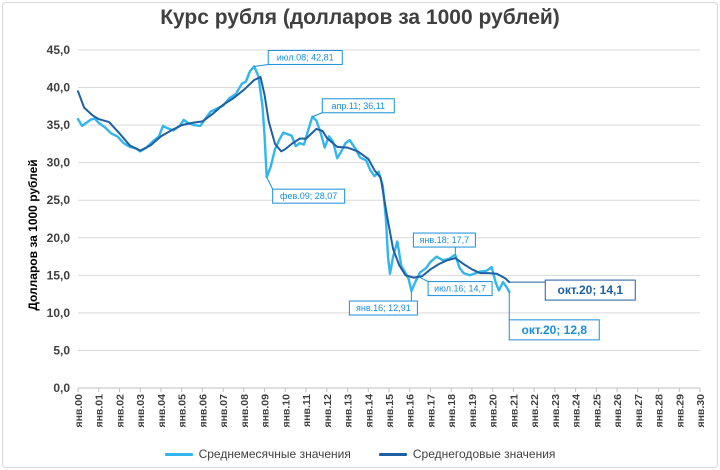 Image resolution: width=720 pixels, height=470 pixels. Describe the element at coordinates (141, 411) in the screenshot. I see `x-tick-label: янв.03` at that location.